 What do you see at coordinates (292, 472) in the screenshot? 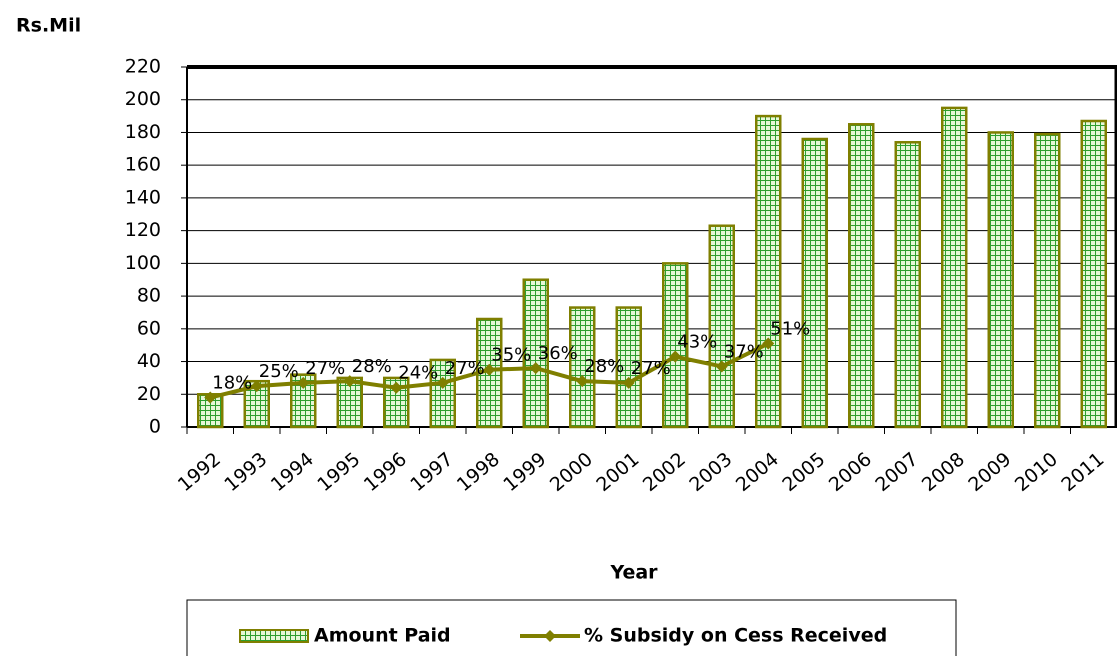
I see `x-tick-label: 1994` at bounding box center [292, 472].